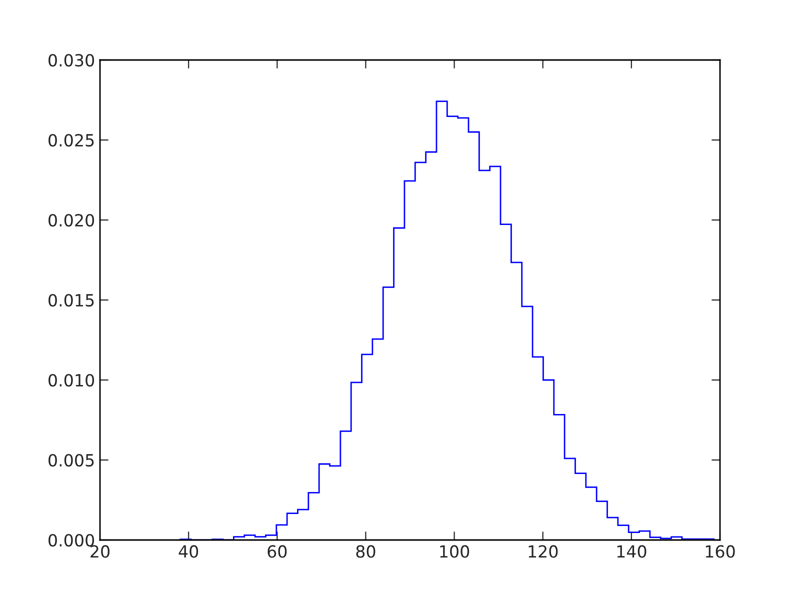 This screenshot has width=800, height=600. What do you see at coordinates (71, 140) in the screenshot?
I see `y-tick-label: 0.025` at bounding box center [71, 140].